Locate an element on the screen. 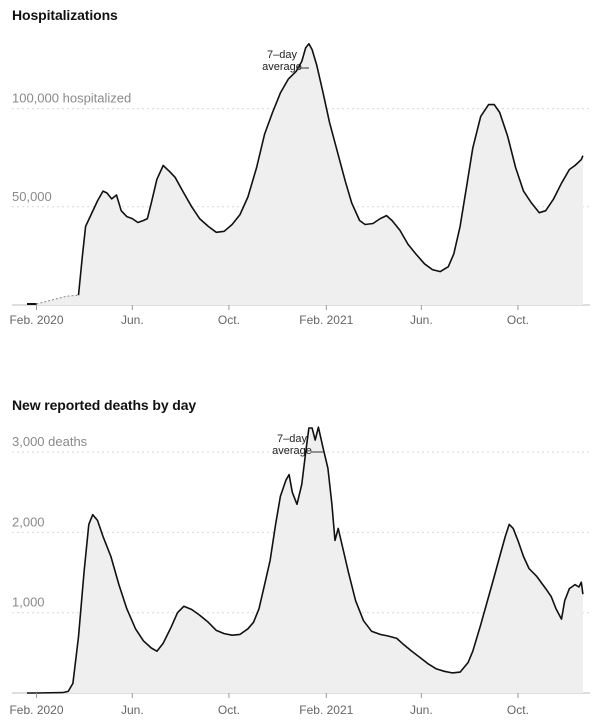  hospitalizations-title: Hospitalizations is located at coordinates (65, 15).